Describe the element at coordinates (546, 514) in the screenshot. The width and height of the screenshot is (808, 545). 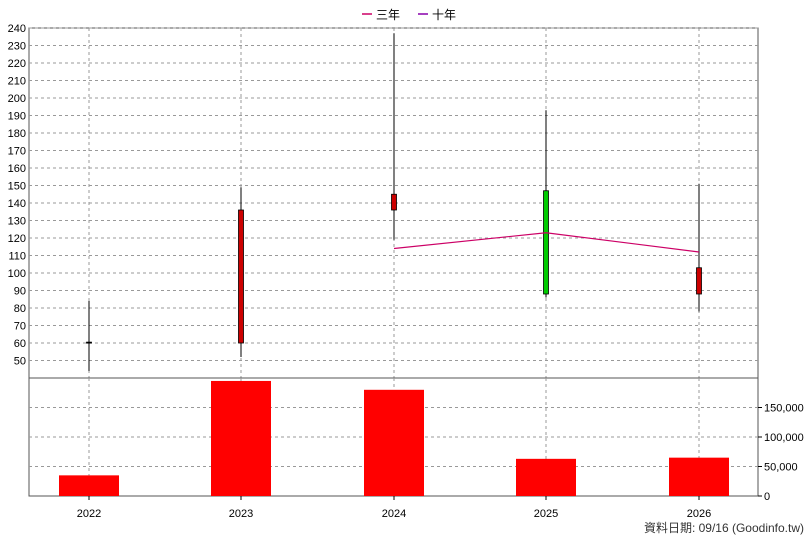
I see `x-tick-label: 2025` at that location.